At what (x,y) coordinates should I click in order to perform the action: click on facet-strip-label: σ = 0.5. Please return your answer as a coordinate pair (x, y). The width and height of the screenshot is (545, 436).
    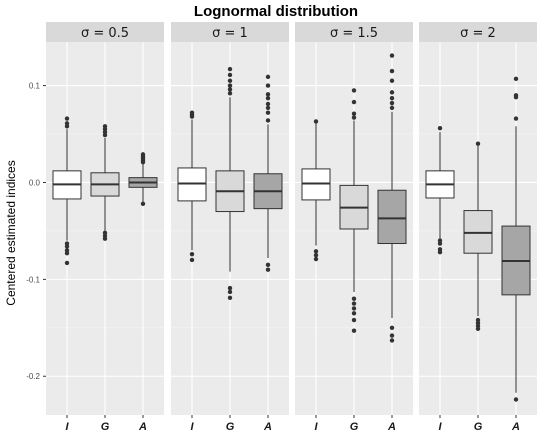
    Looking at the image, I should click on (105, 33).